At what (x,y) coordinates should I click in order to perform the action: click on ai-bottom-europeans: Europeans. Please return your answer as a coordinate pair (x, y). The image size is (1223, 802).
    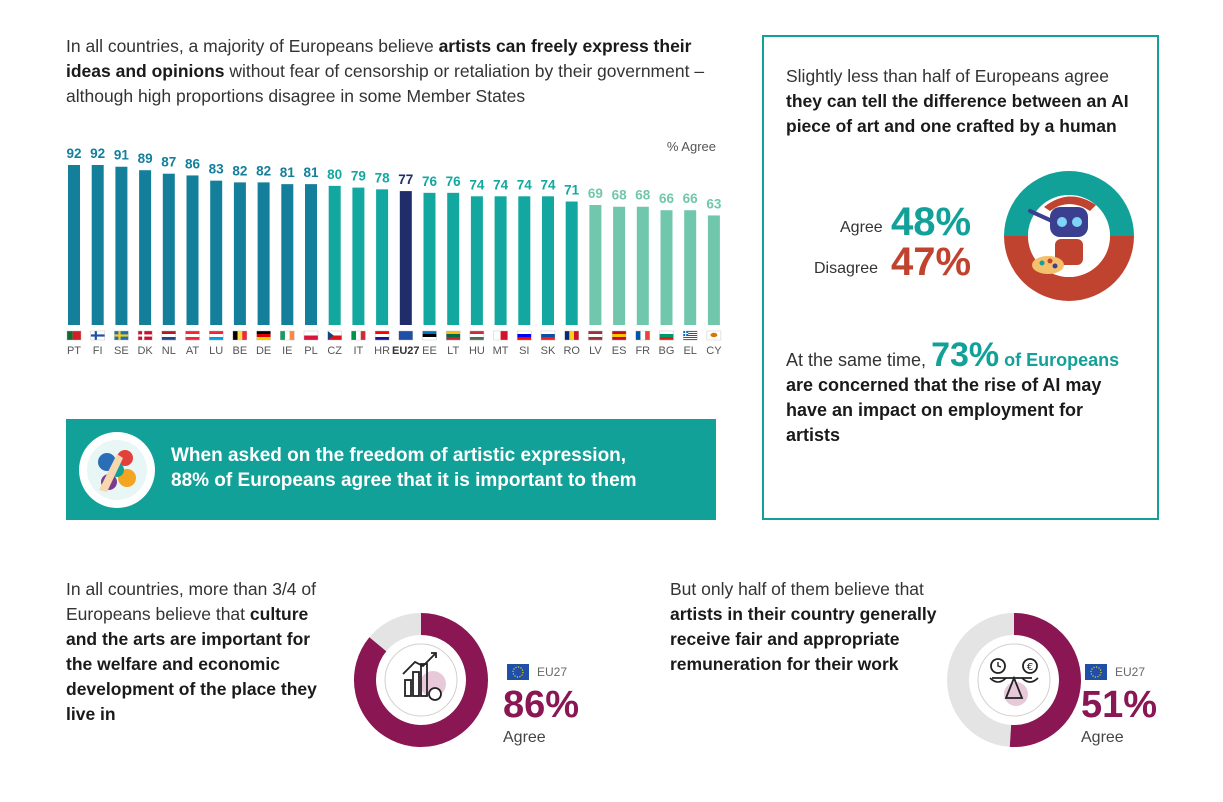
    Looking at the image, I should click on (1073, 360).